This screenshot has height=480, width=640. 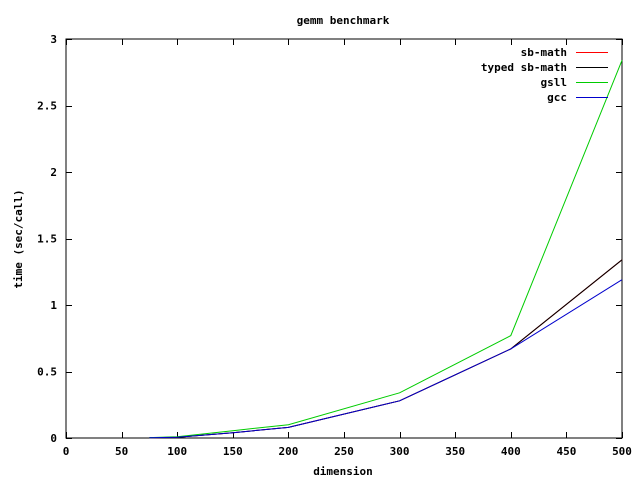 What do you see at coordinates (343, 20) in the screenshot?
I see `chart-title: gemm benchmark` at bounding box center [343, 20].